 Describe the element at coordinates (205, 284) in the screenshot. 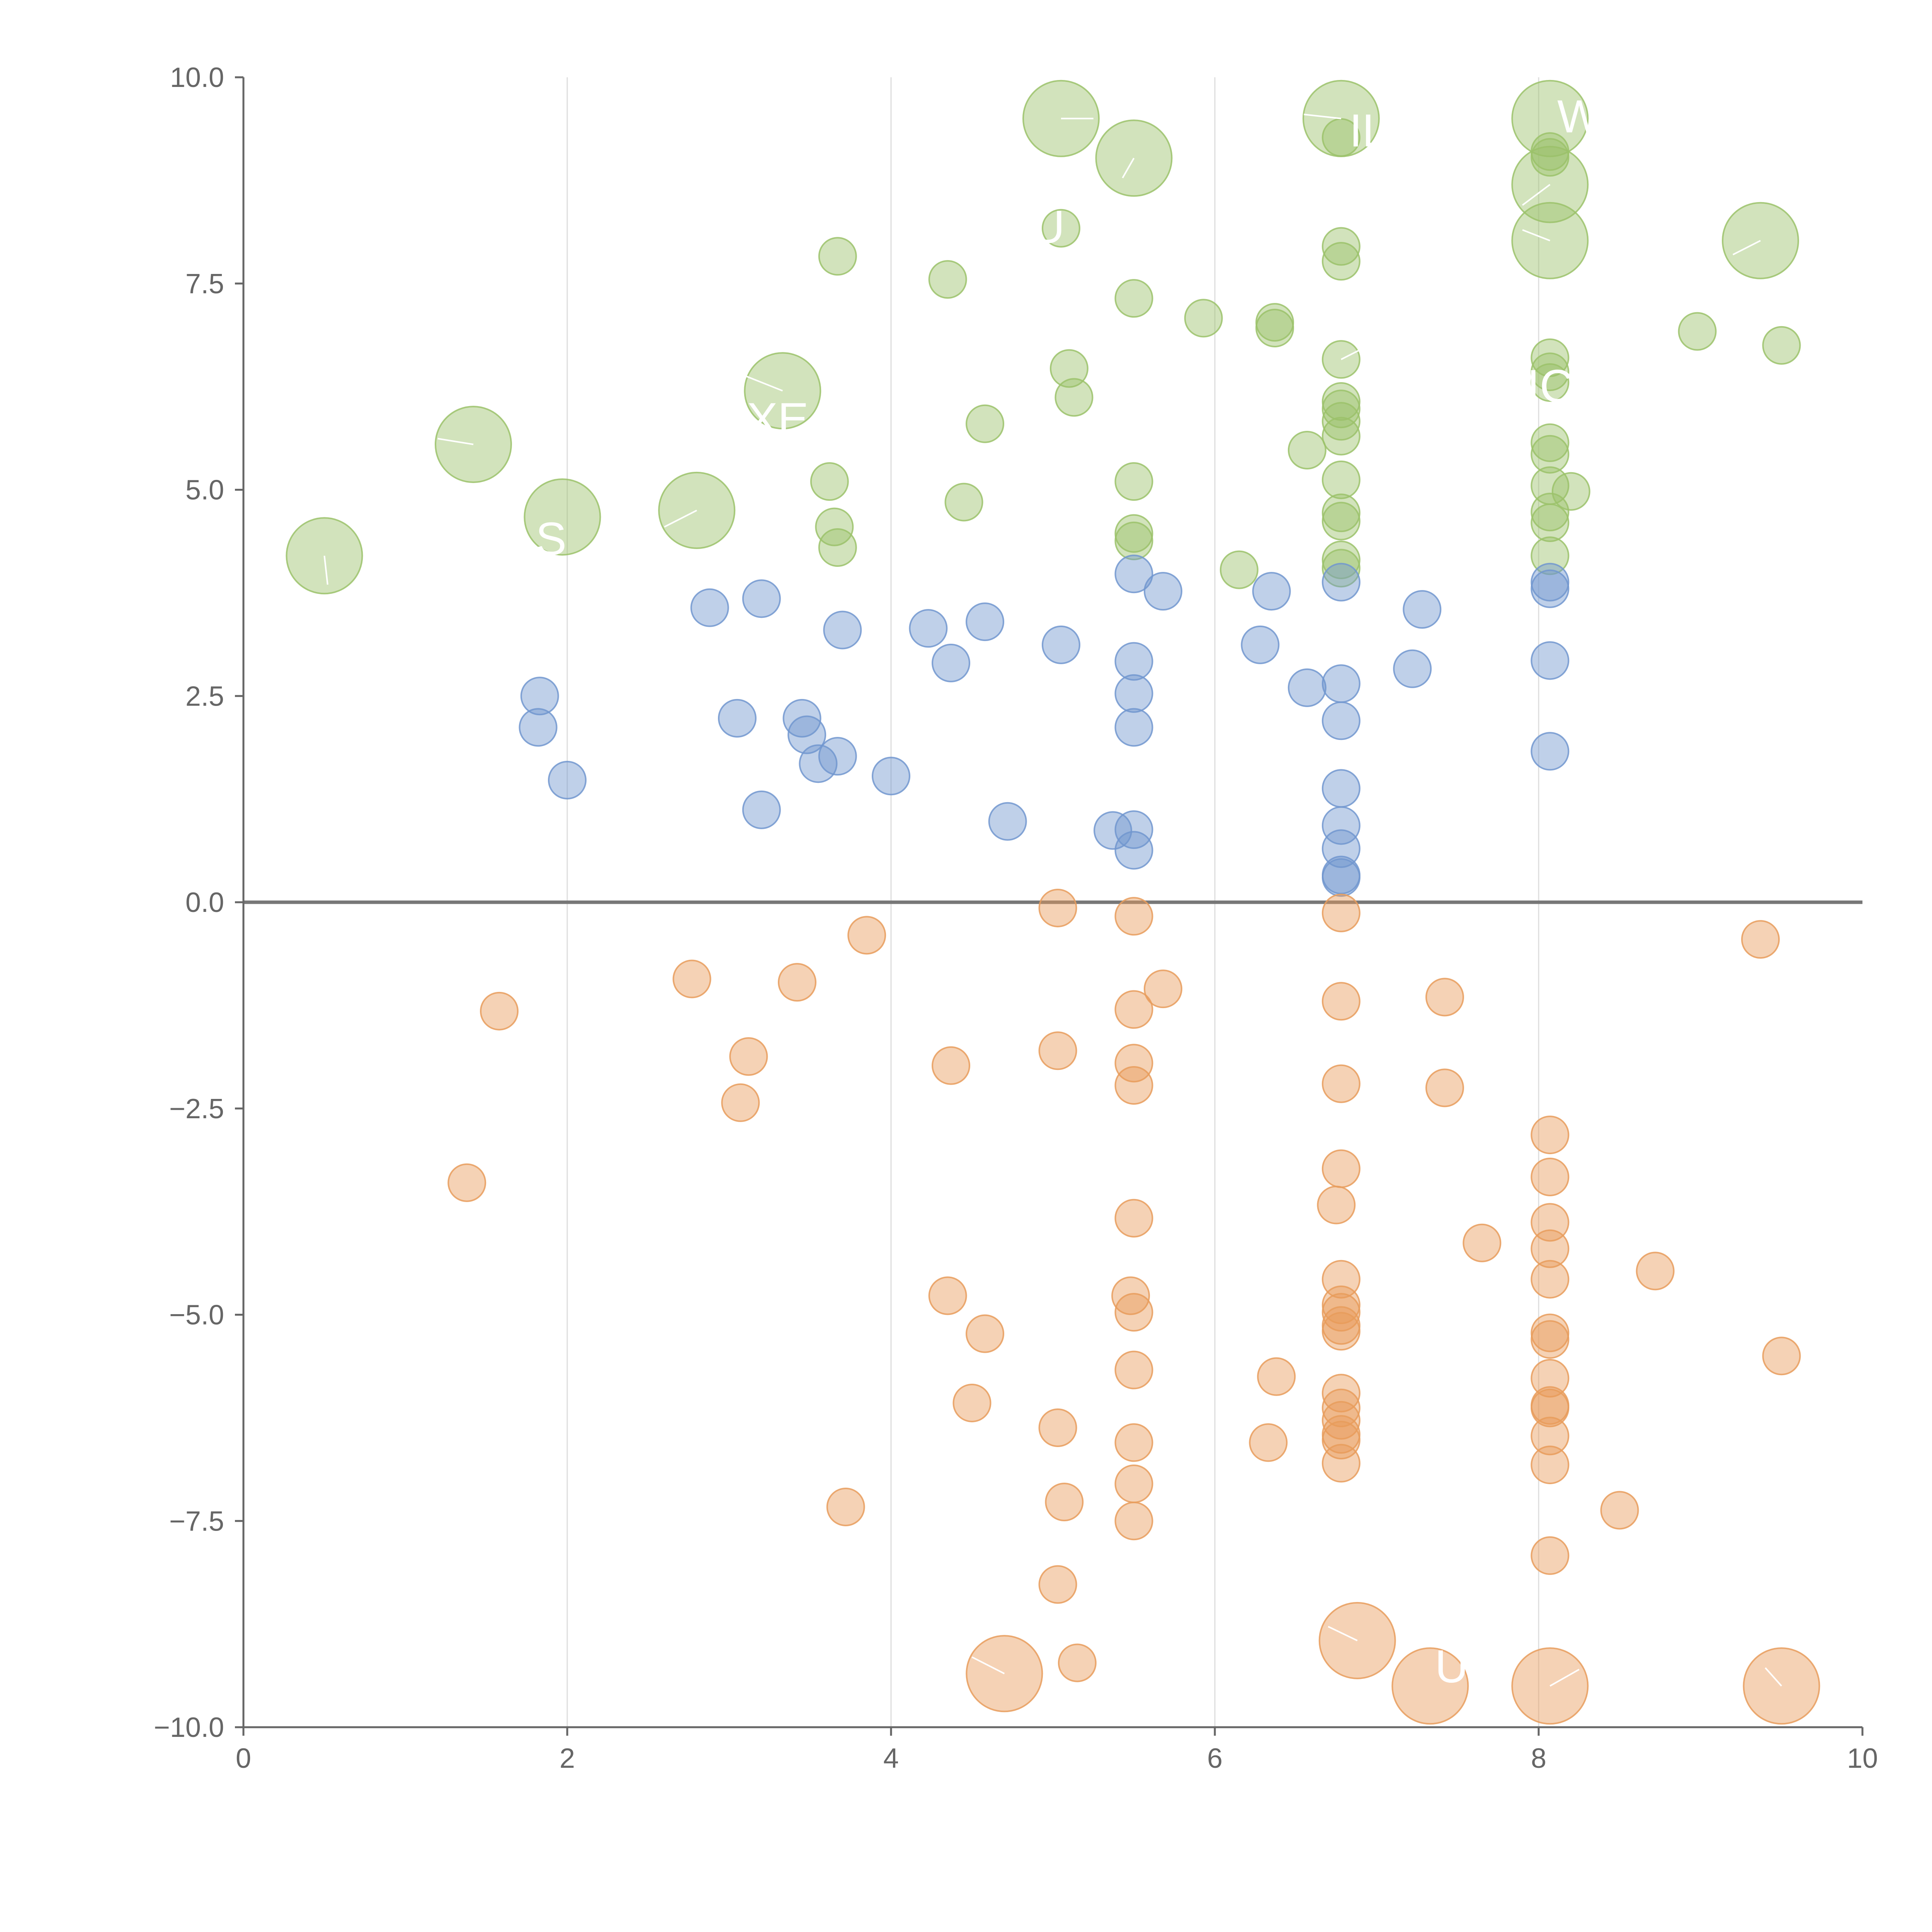

I see `y-tick-label: 7.5` at that location.